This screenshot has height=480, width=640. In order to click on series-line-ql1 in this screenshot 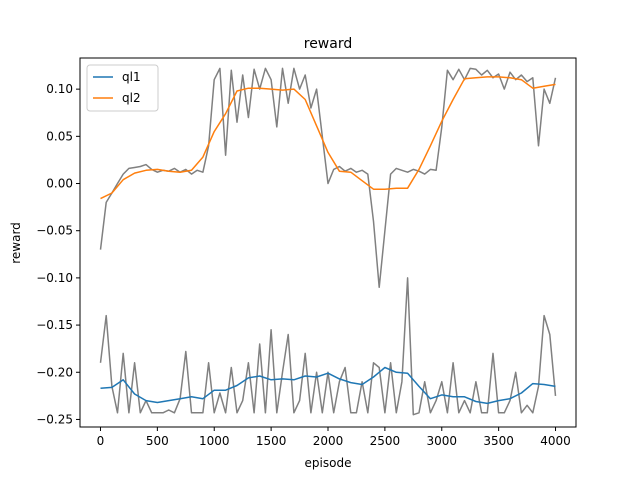, I will do `click(328, 385)`.